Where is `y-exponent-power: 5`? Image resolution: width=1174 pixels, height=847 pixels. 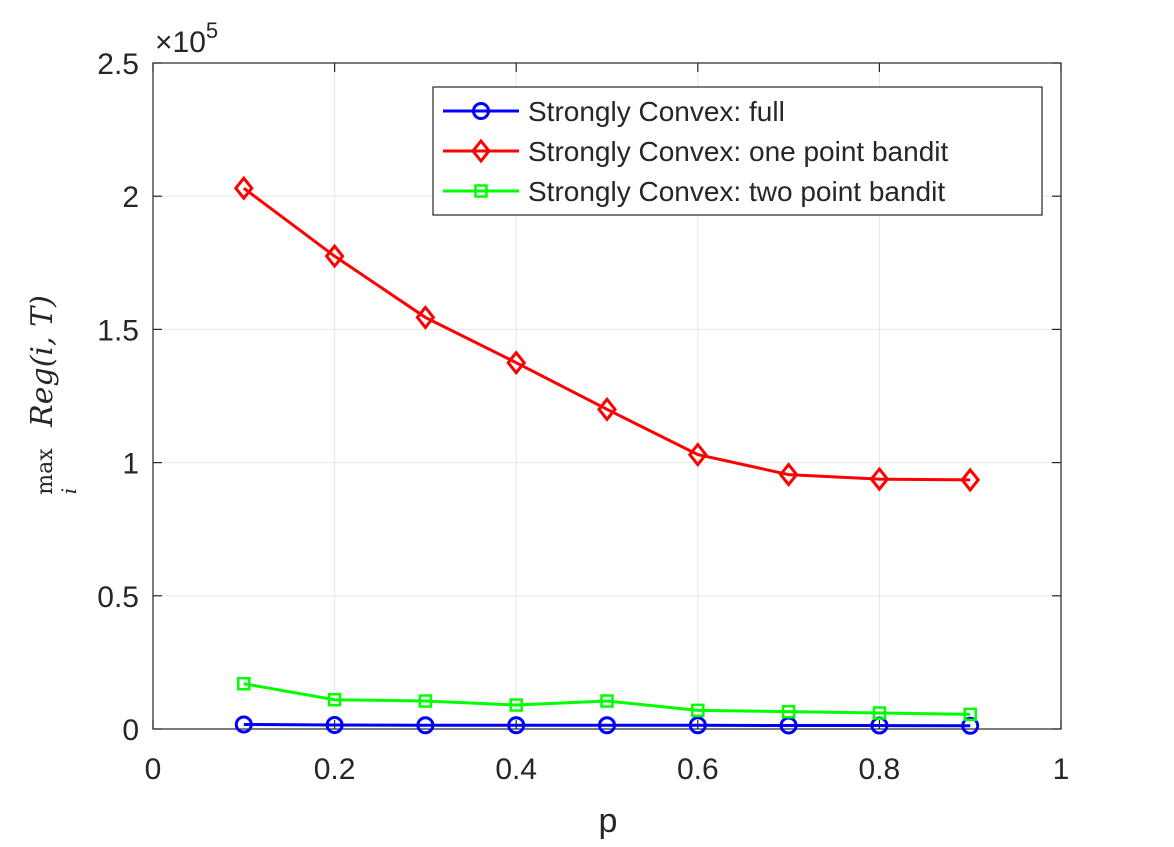 y-exponent-power: 5 is located at coordinates (212, 30).